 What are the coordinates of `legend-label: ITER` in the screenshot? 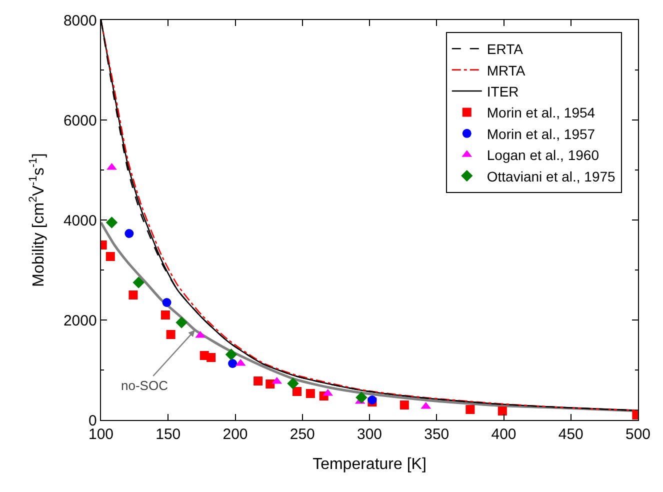 It's located at (502, 91).